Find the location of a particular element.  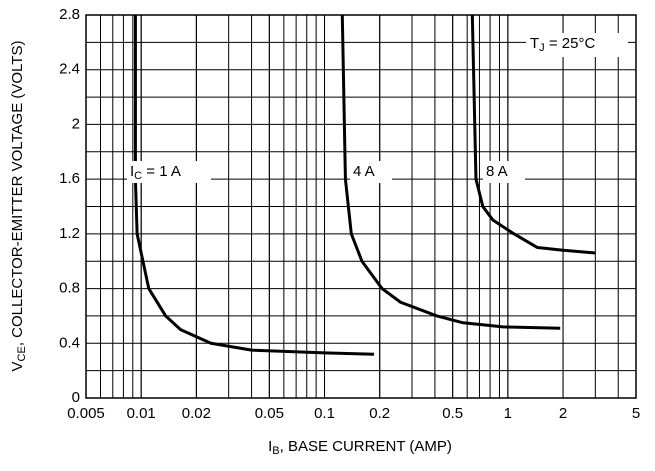

y-tick-label: 0 is located at coordinates (76, 397).